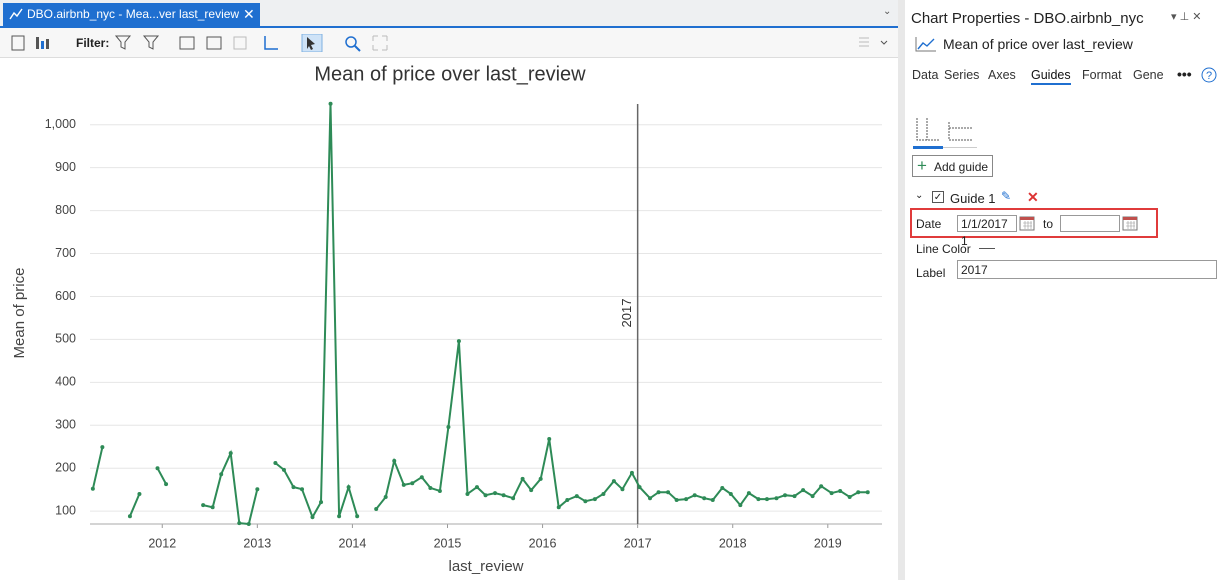 Image resolution: width=1226 pixels, height=580 pixels. I want to click on more-tabs: •••, so click(1184, 74).